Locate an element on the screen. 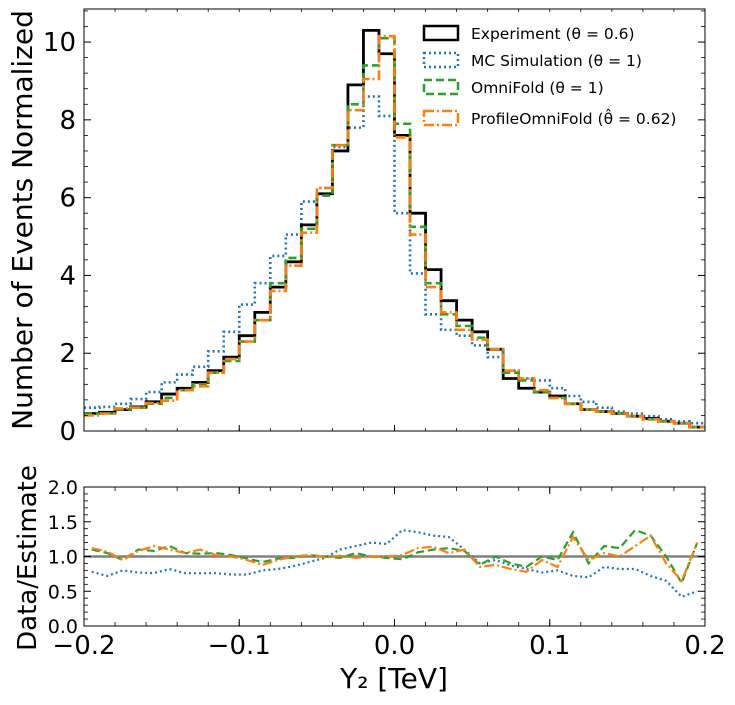  main-y-tick-label: 0 is located at coordinates (67, 432).